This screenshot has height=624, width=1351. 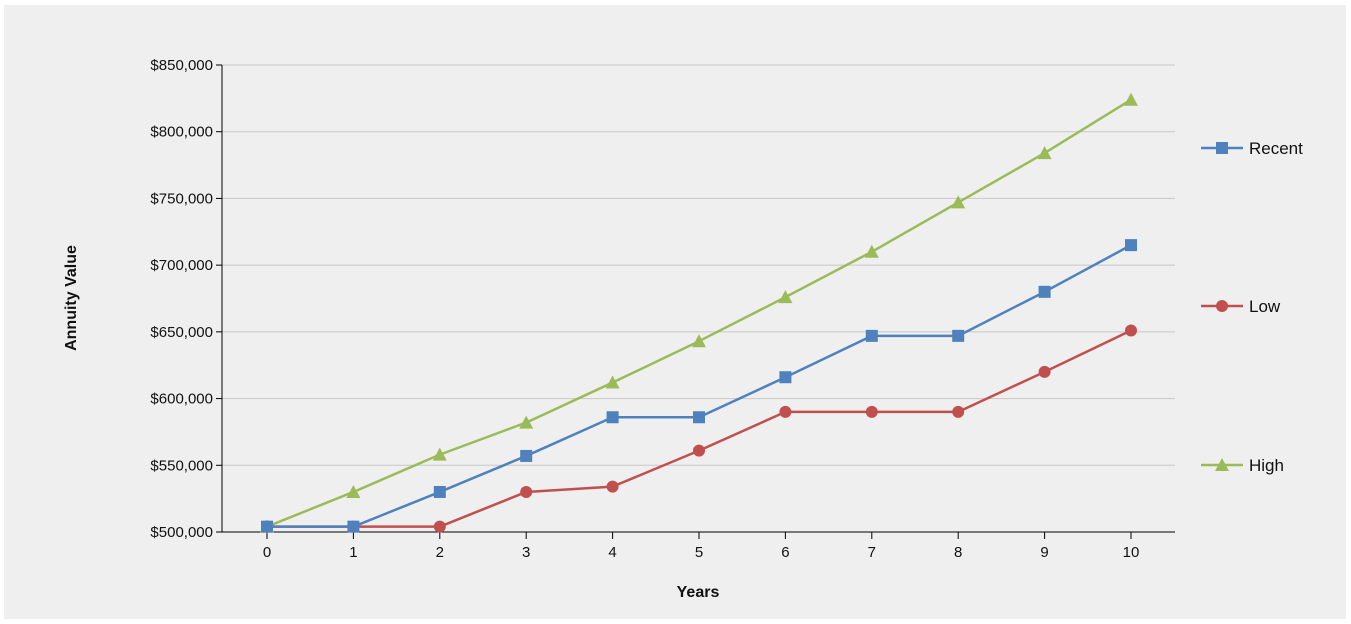 What do you see at coordinates (958, 552) in the screenshot?
I see `x-tick-label: 8` at bounding box center [958, 552].